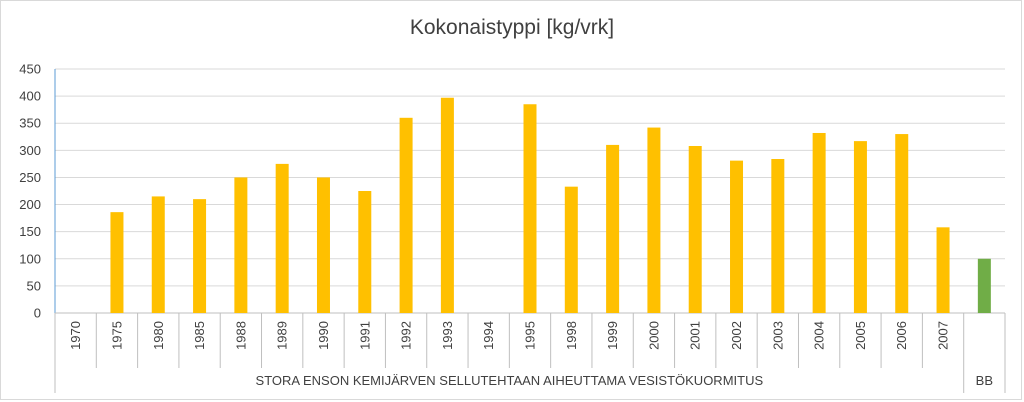  Describe the element at coordinates (30, 231) in the screenshot. I see `y-tick-label: 150` at that location.